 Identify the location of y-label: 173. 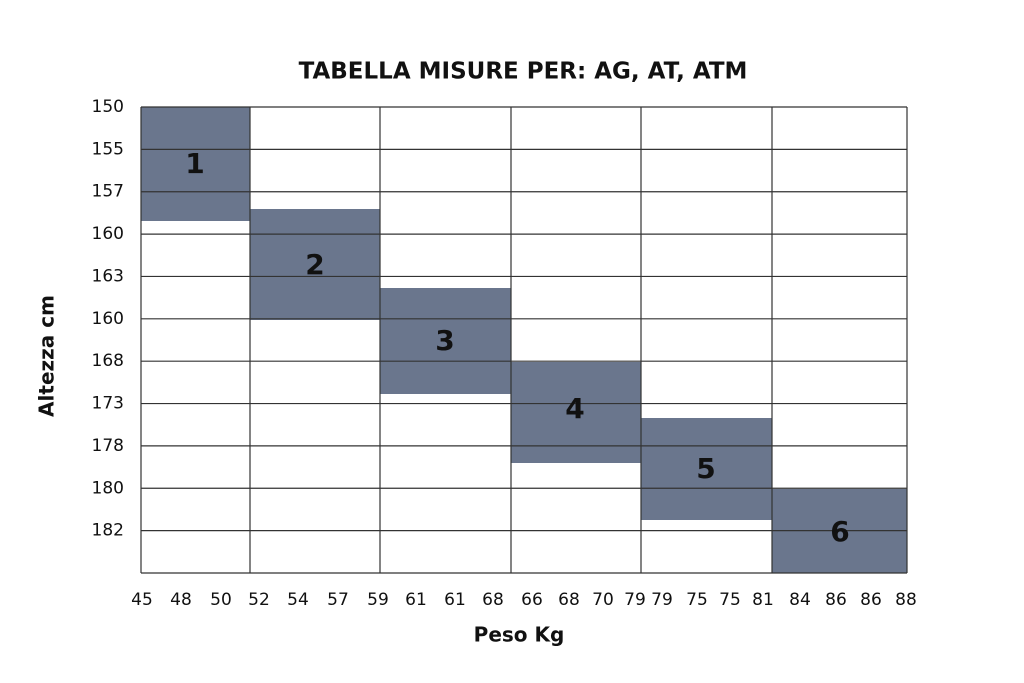
(108, 404).